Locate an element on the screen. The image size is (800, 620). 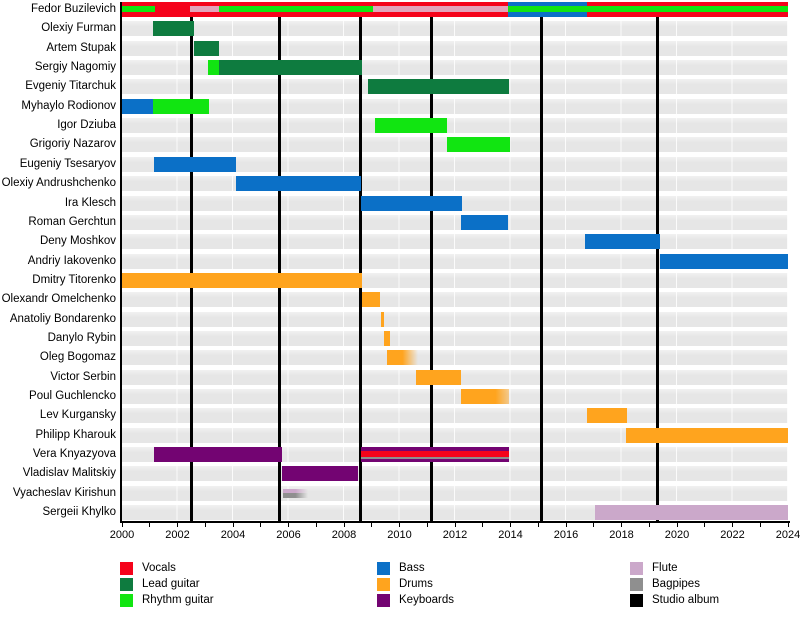
member-name-label: Dmitry Titorenko is located at coordinates (74, 279).